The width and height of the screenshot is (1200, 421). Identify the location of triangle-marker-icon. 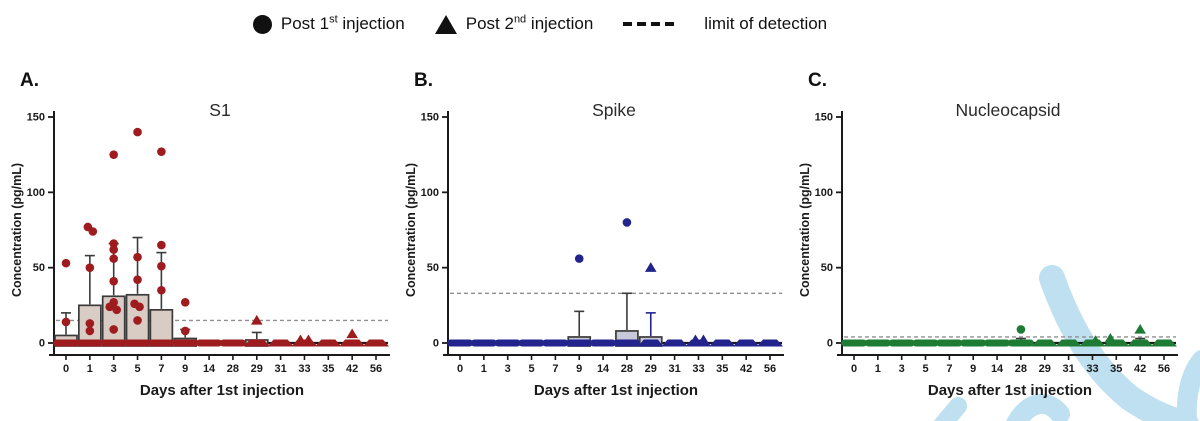
(445, 24).